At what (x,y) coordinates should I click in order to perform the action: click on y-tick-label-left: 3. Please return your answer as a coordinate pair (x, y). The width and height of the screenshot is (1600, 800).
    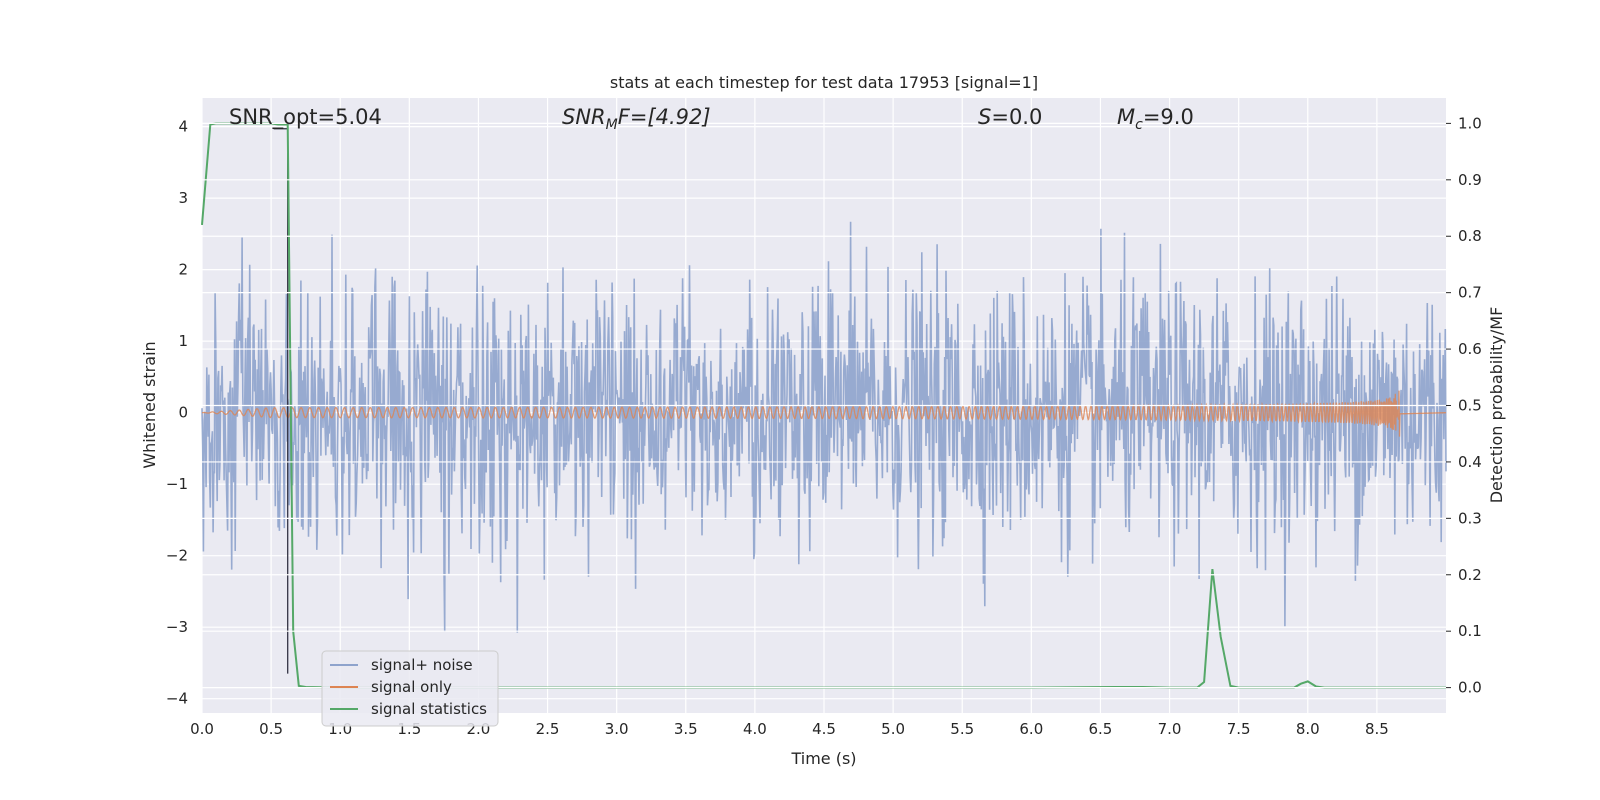
    Looking at the image, I should click on (183, 198).